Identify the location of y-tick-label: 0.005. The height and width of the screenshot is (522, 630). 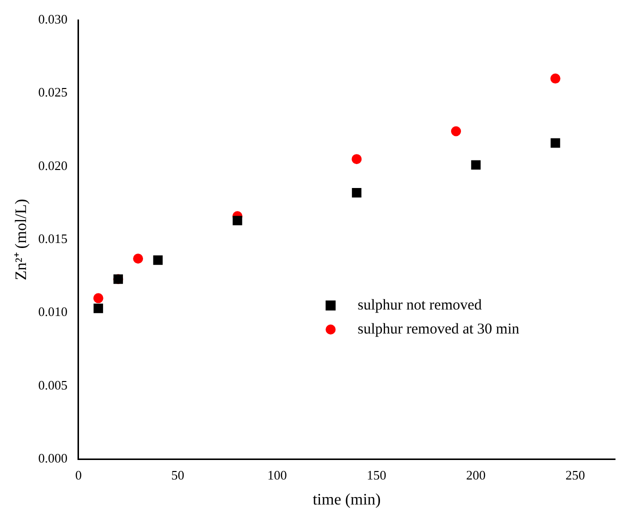
(53, 384).